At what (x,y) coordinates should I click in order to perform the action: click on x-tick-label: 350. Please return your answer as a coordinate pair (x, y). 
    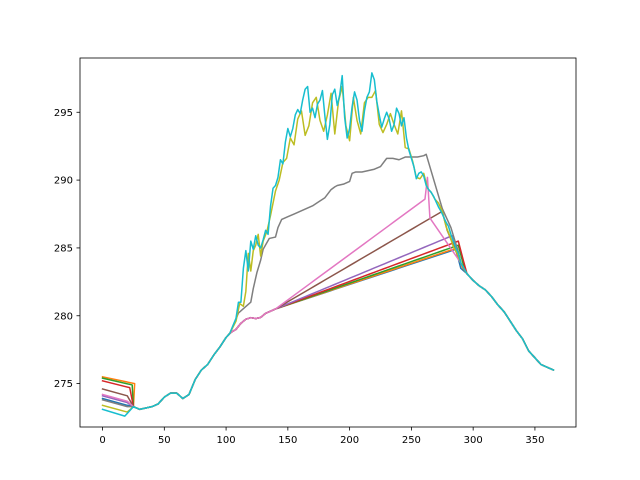
    Looking at the image, I should click on (534, 440).